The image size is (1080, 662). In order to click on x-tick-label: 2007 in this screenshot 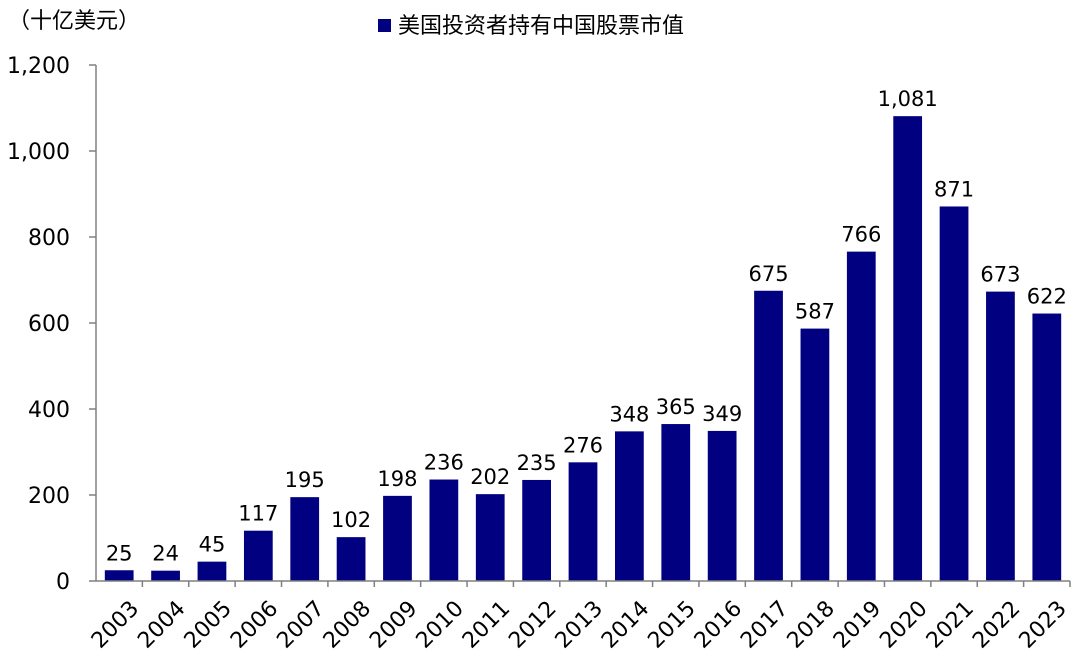, I will do `click(300, 624)`.